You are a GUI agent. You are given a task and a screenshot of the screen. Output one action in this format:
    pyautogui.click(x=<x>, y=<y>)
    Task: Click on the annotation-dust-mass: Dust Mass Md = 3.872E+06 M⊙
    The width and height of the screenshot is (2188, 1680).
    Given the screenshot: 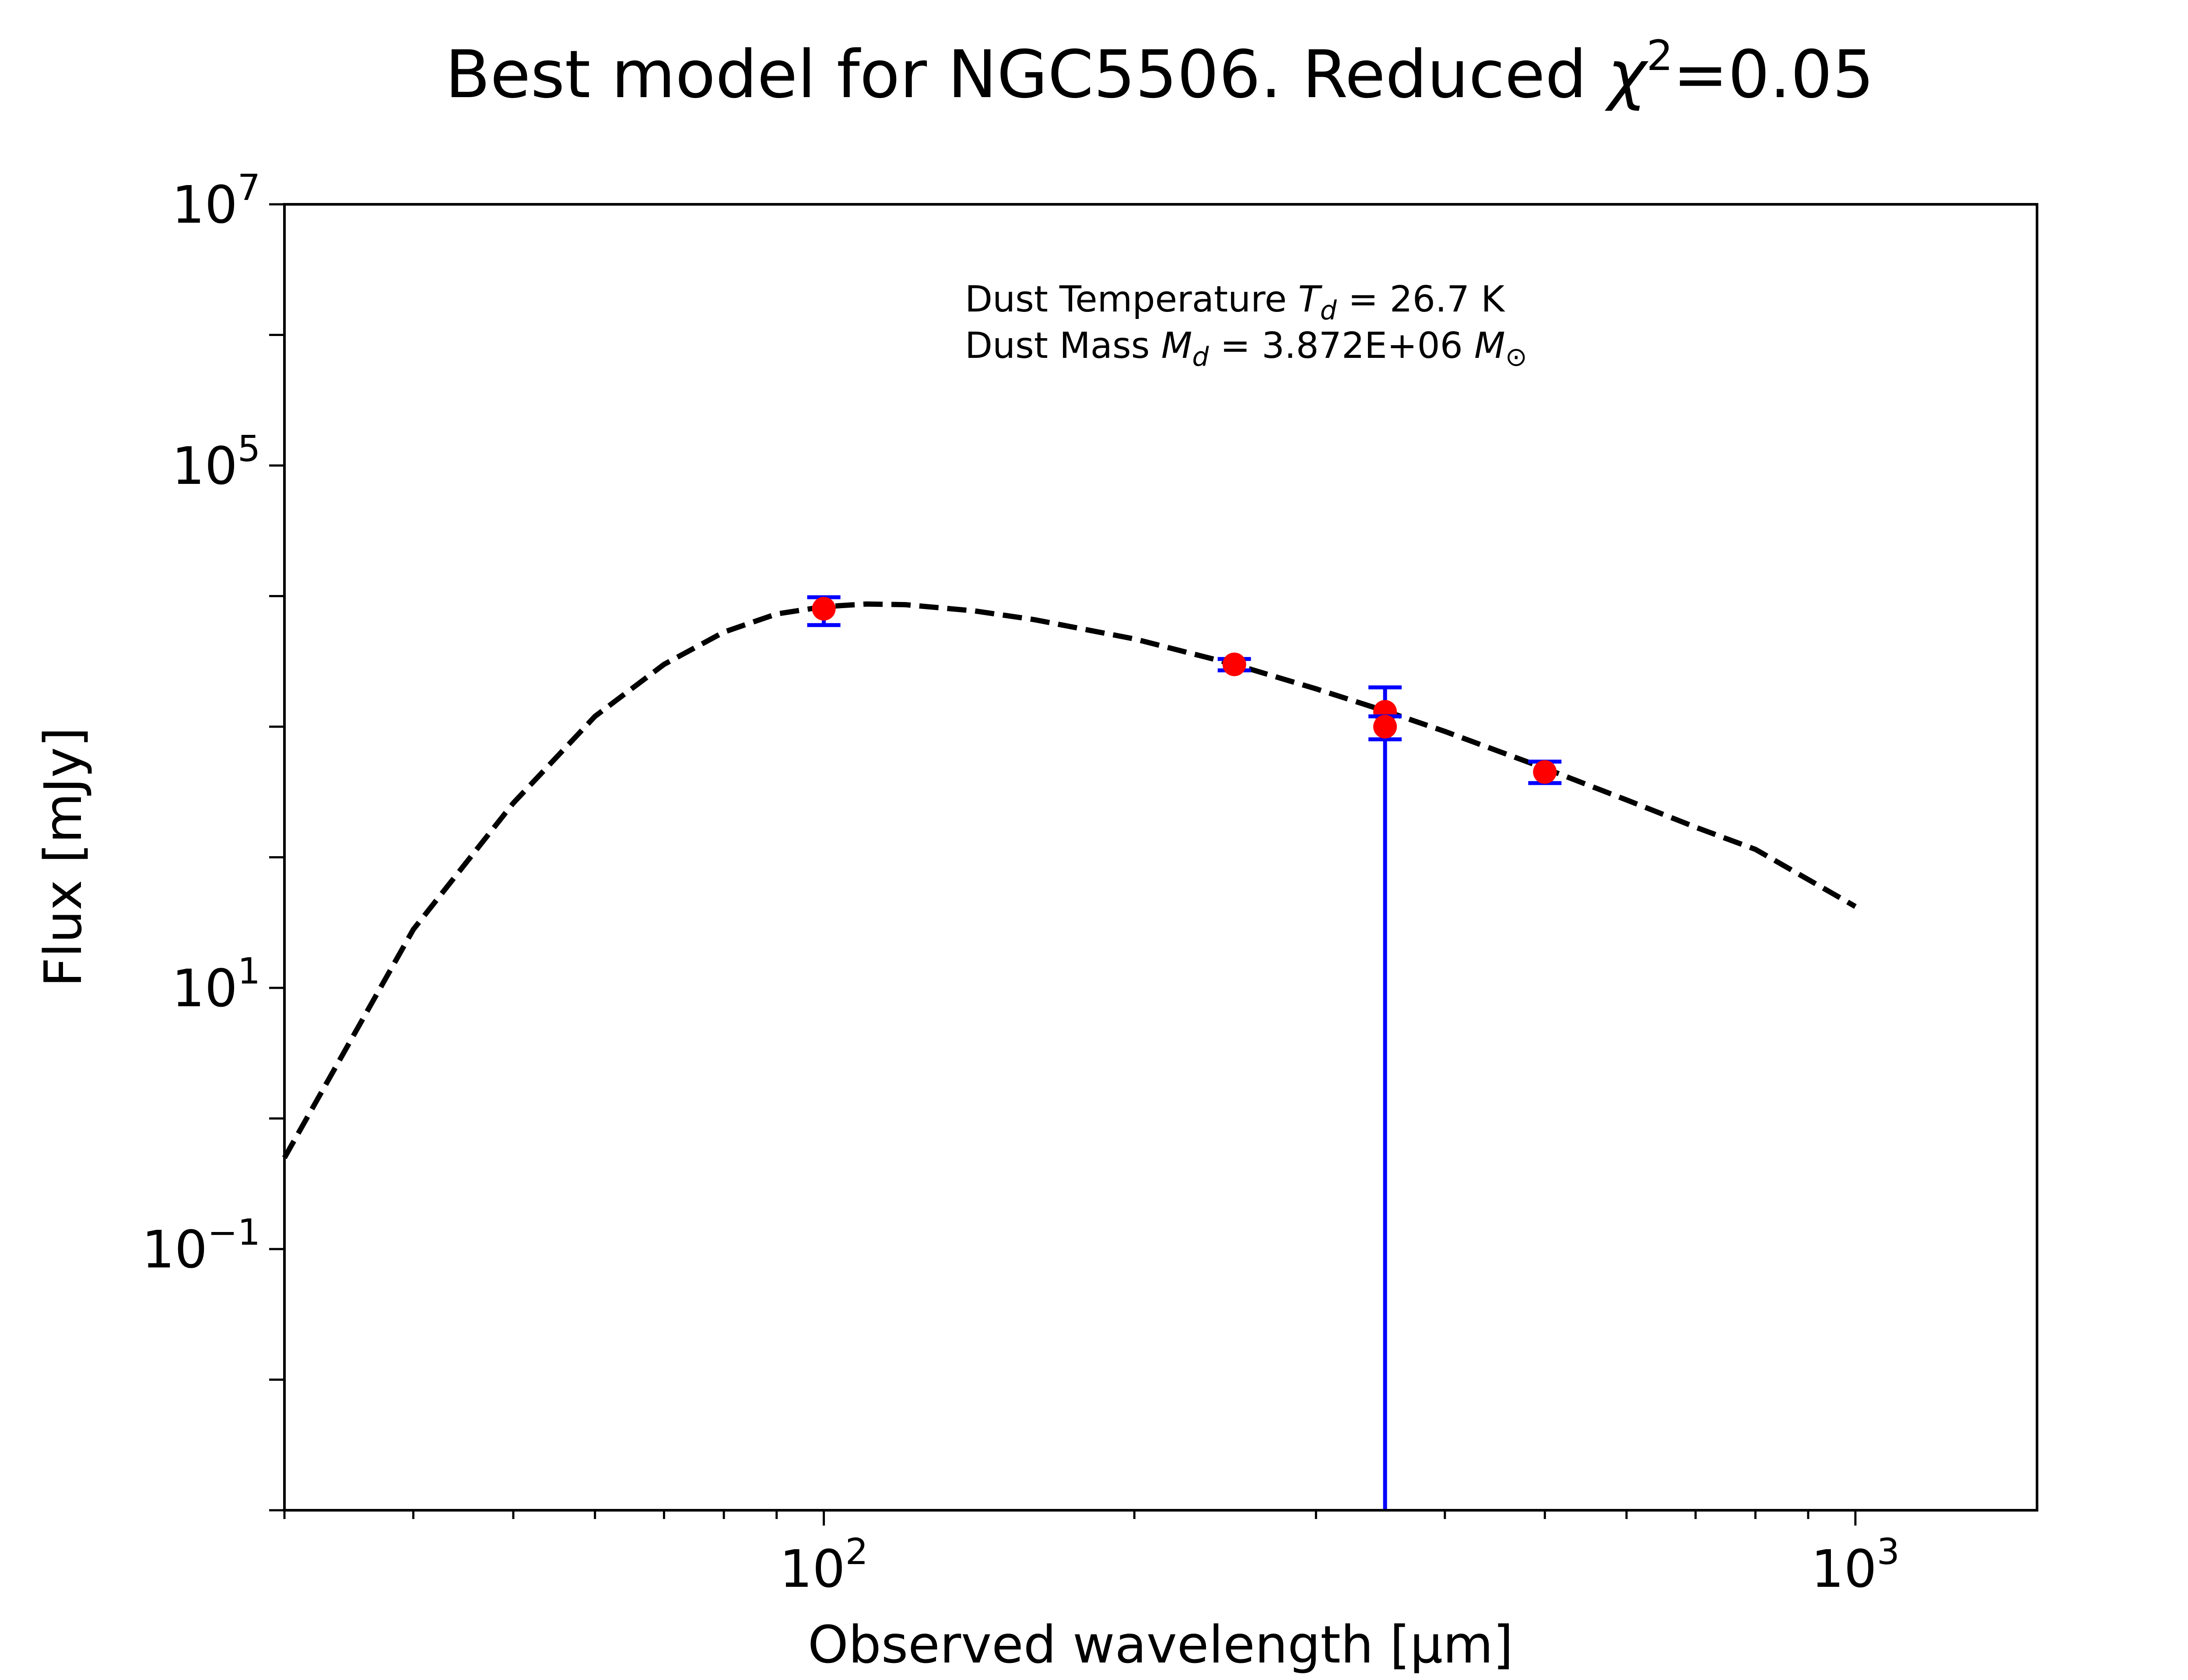 What is the action you would take?
    pyautogui.click(x=1246, y=348)
    